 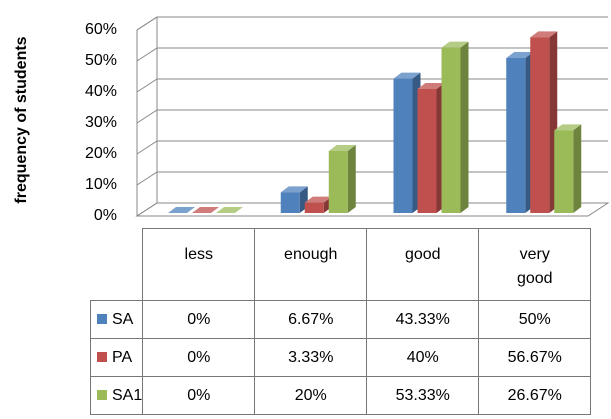 I want to click on category-label: very good, so click(x=534, y=266).